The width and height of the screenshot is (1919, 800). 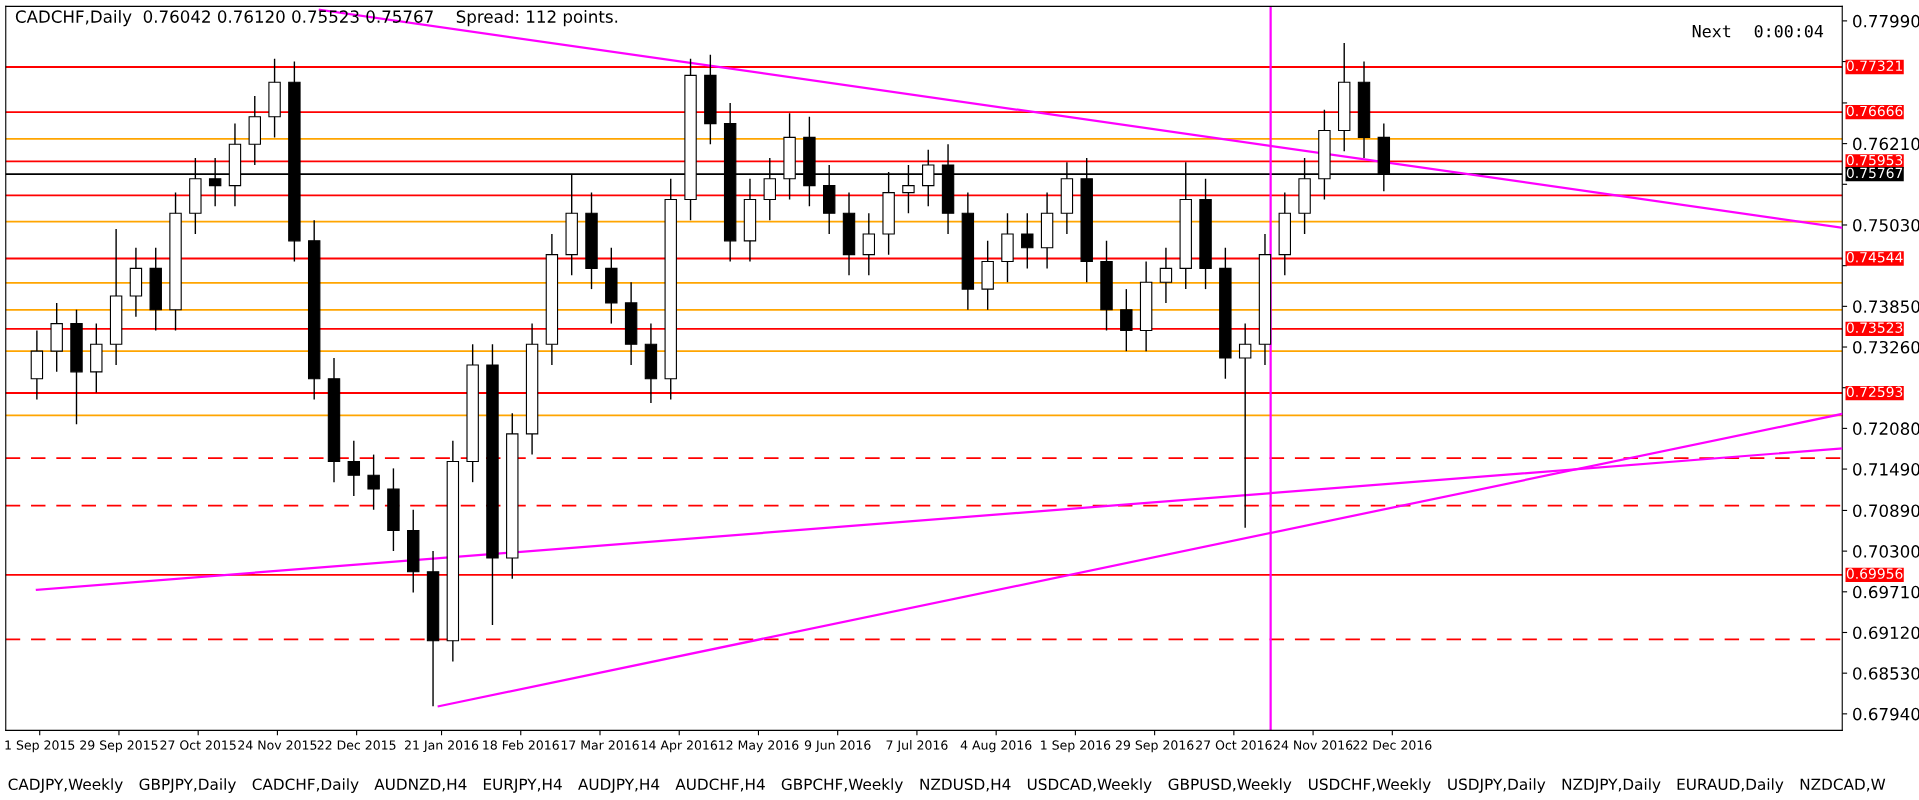 I want to click on ref-line-label: 0.72593, so click(x=1874, y=392).